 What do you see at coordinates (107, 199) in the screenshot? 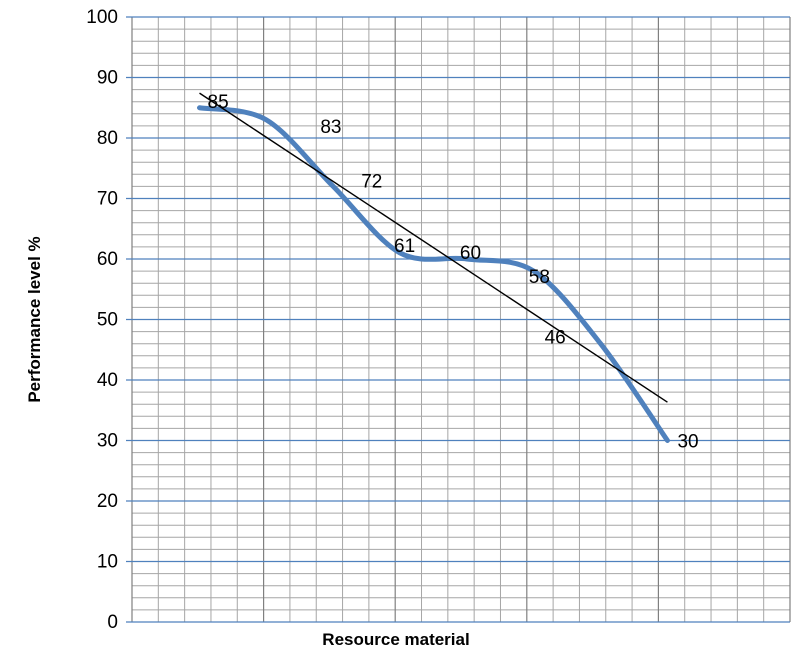
I see `y-tick-label: 70` at bounding box center [107, 199].